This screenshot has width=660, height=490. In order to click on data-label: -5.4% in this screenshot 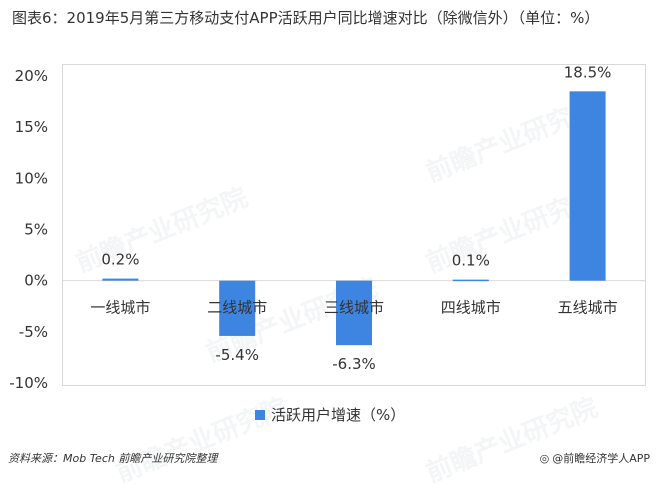, I will do `click(237, 355)`.